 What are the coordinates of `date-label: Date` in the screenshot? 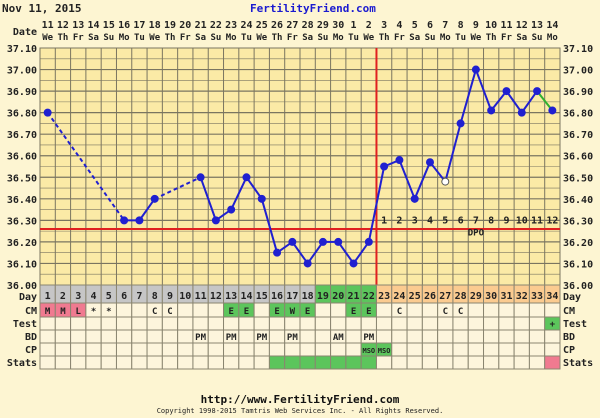 It's located at (25, 32).